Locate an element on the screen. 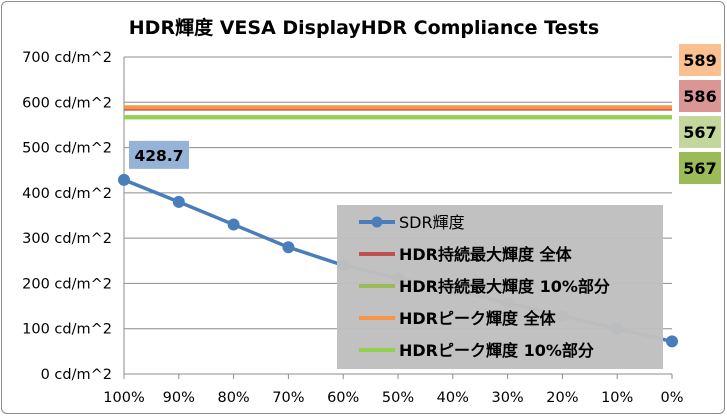 The image size is (727, 416). y-tick-label: 100 cd/m^2 is located at coordinates (67, 330).